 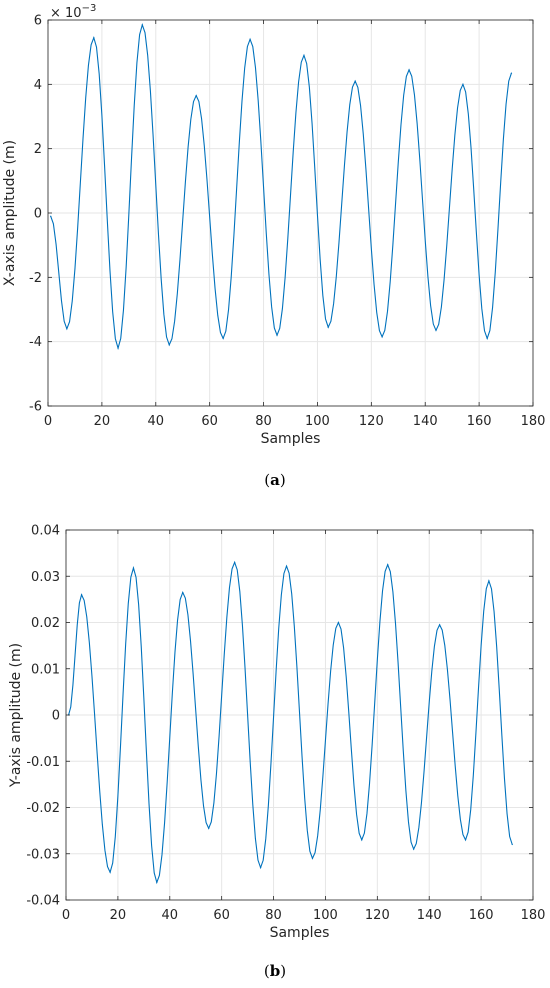 I want to click on chart1-x-tick-label: 180, so click(x=533, y=421).